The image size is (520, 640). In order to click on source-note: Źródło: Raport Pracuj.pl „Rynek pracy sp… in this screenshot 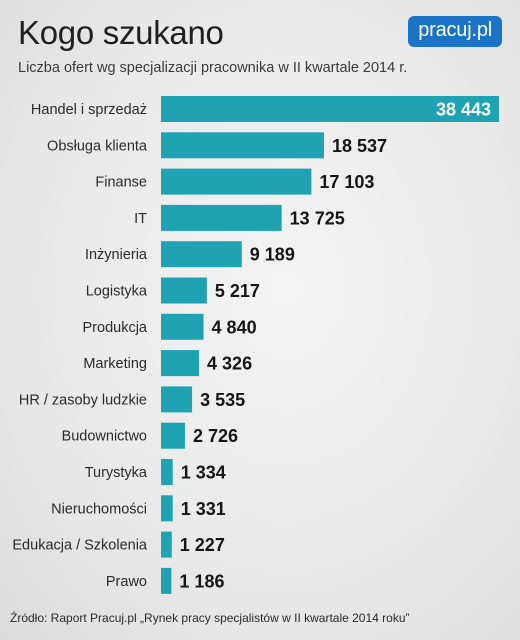, I will do `click(210, 618)`.